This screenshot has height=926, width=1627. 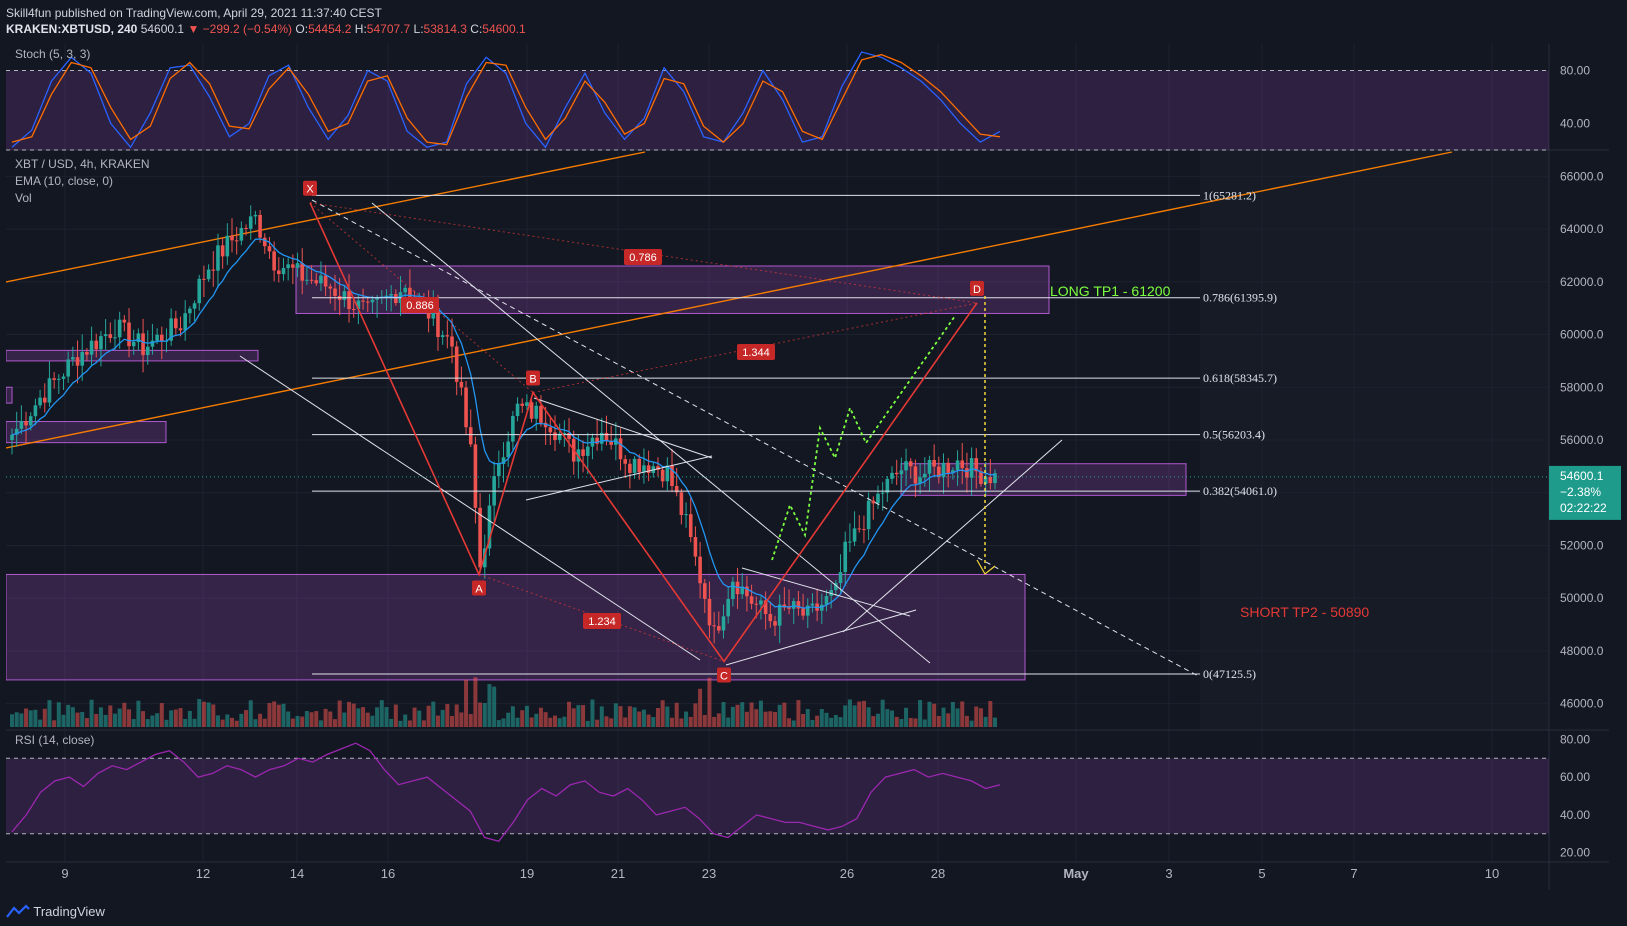 What do you see at coordinates (1575, 124) in the screenshot?
I see `stoch-tick-label: 40.00` at bounding box center [1575, 124].